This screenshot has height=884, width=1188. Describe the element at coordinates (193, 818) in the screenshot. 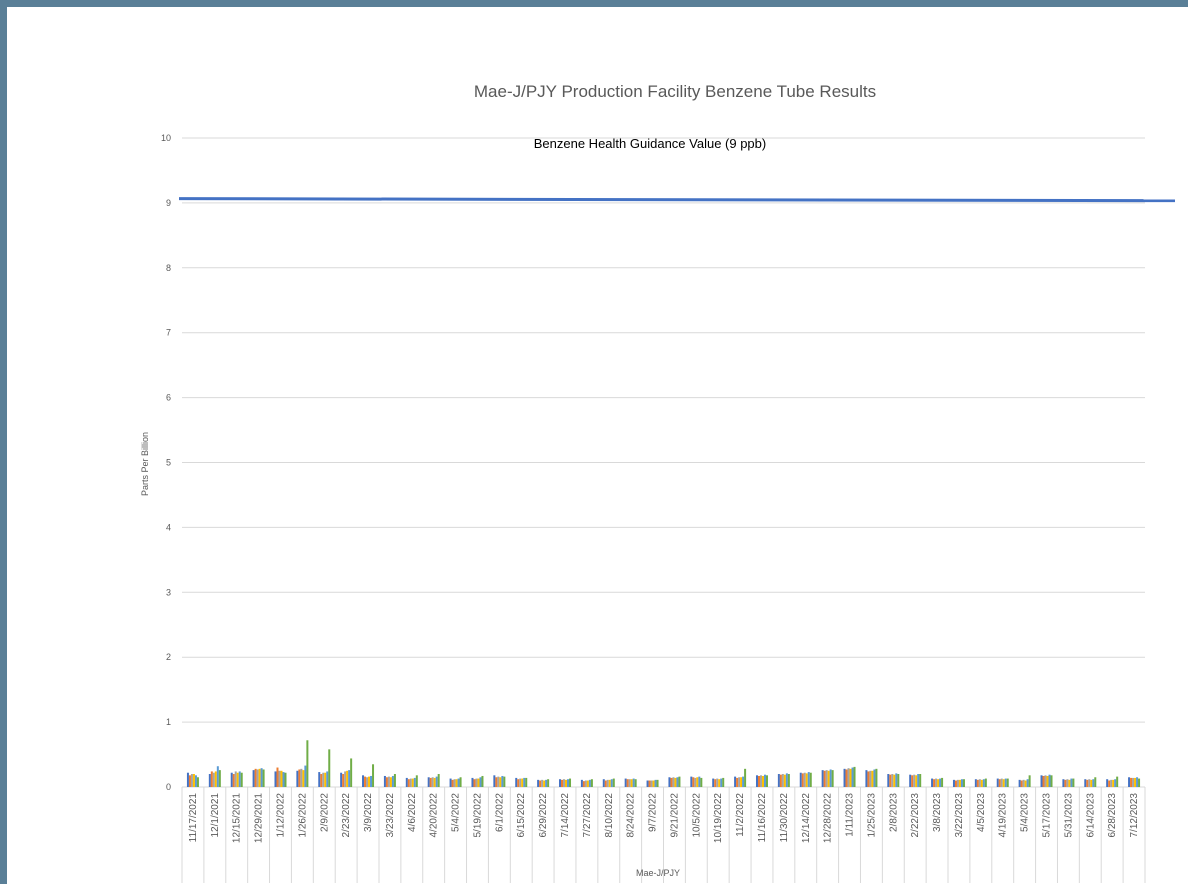

I see `x-tick-label: 11/17/2021` at that location.